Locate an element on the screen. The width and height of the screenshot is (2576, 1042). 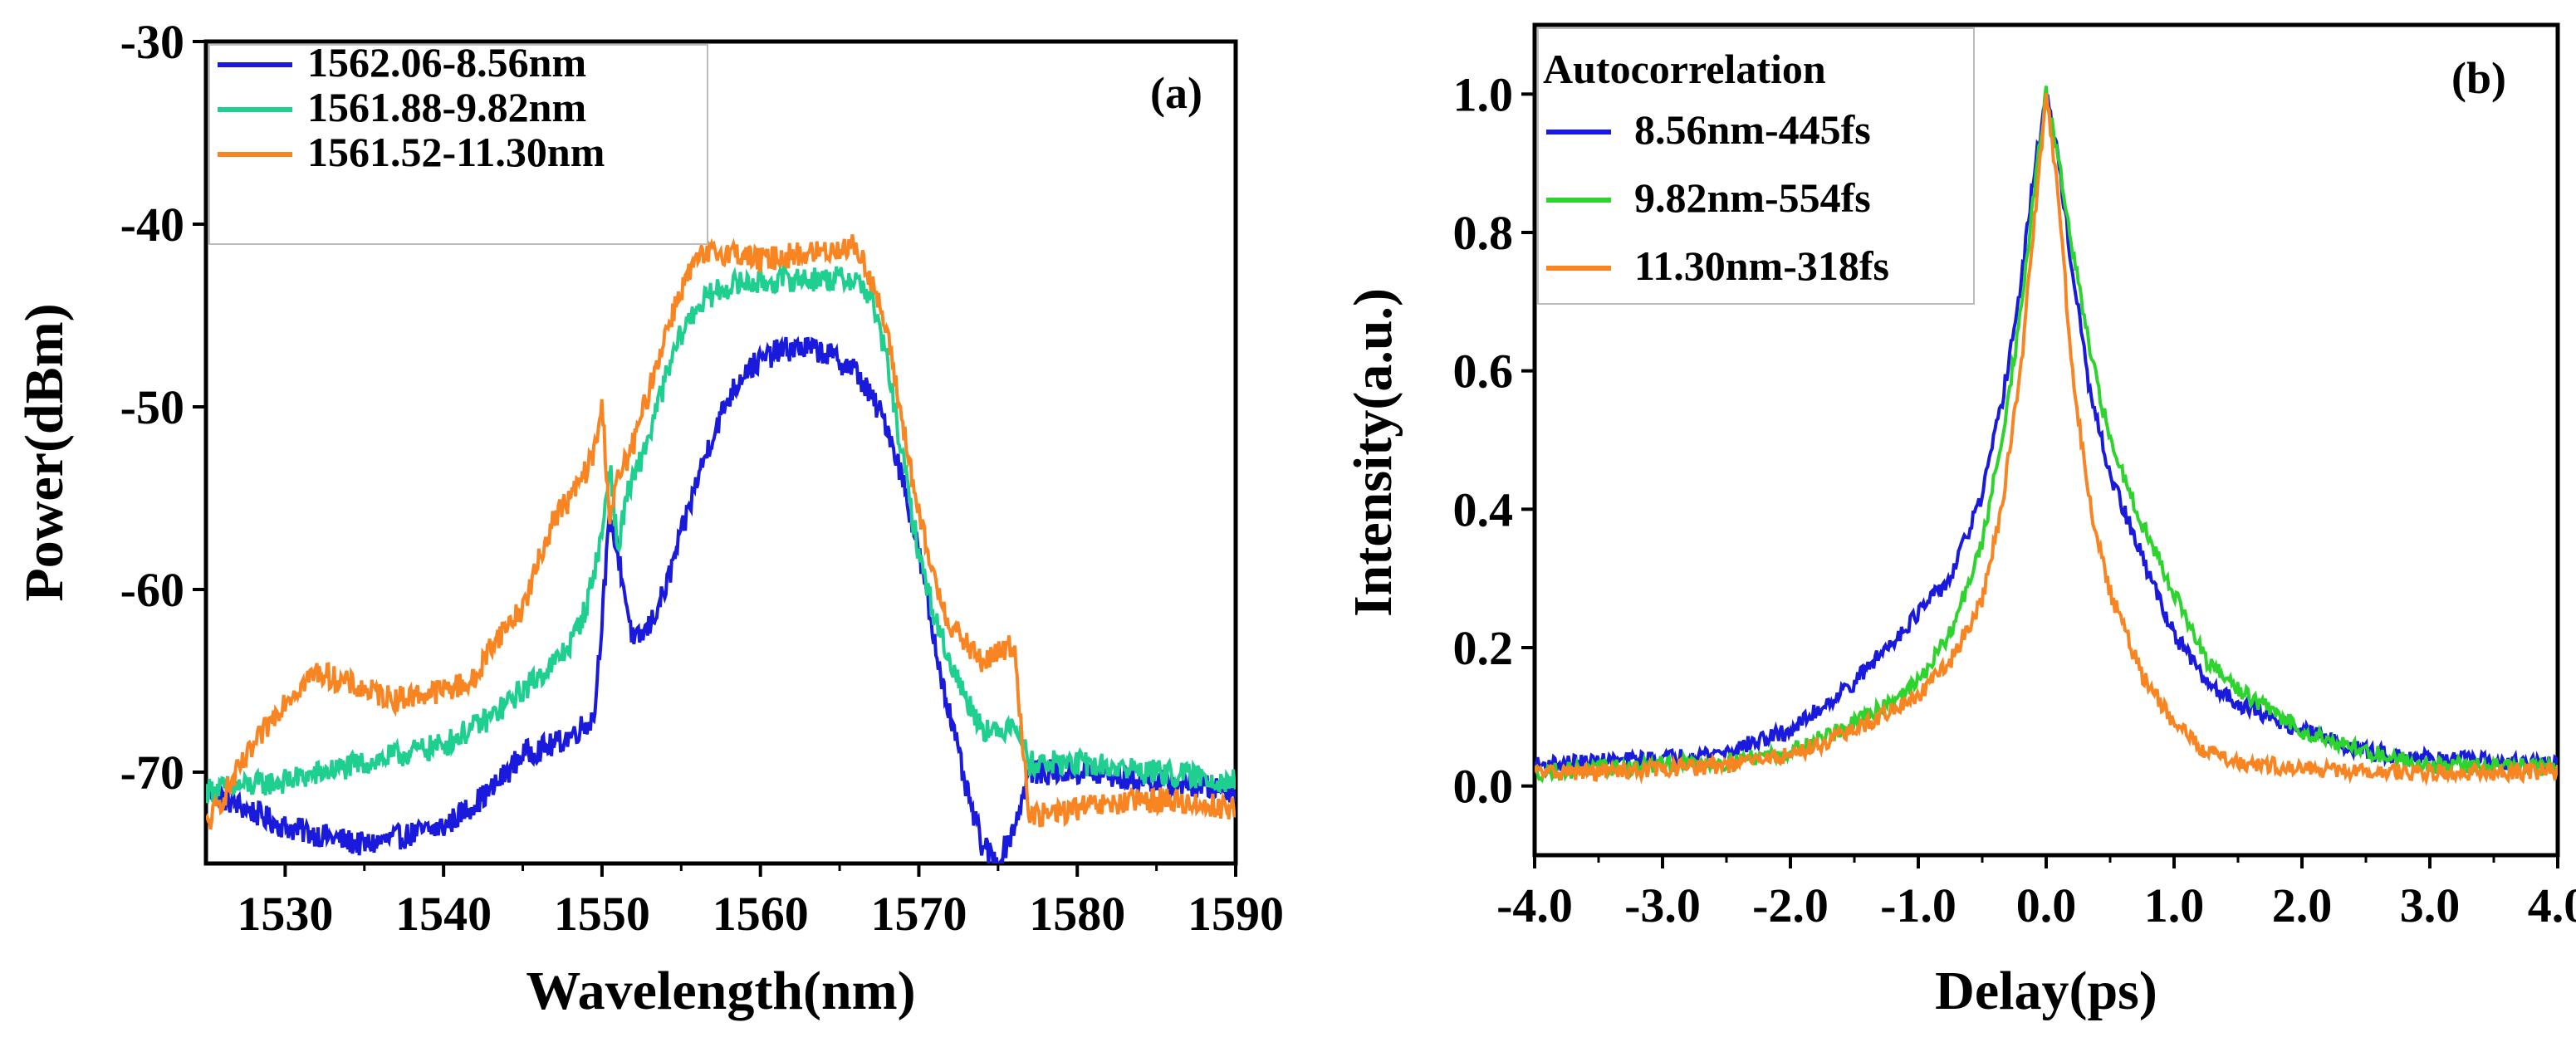
x-tick-label: 1560 is located at coordinates (761, 914).